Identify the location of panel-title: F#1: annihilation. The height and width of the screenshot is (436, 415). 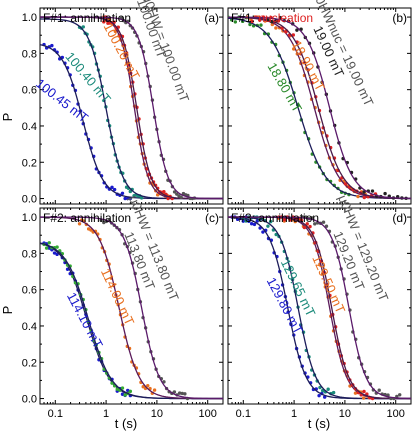
(87, 18).